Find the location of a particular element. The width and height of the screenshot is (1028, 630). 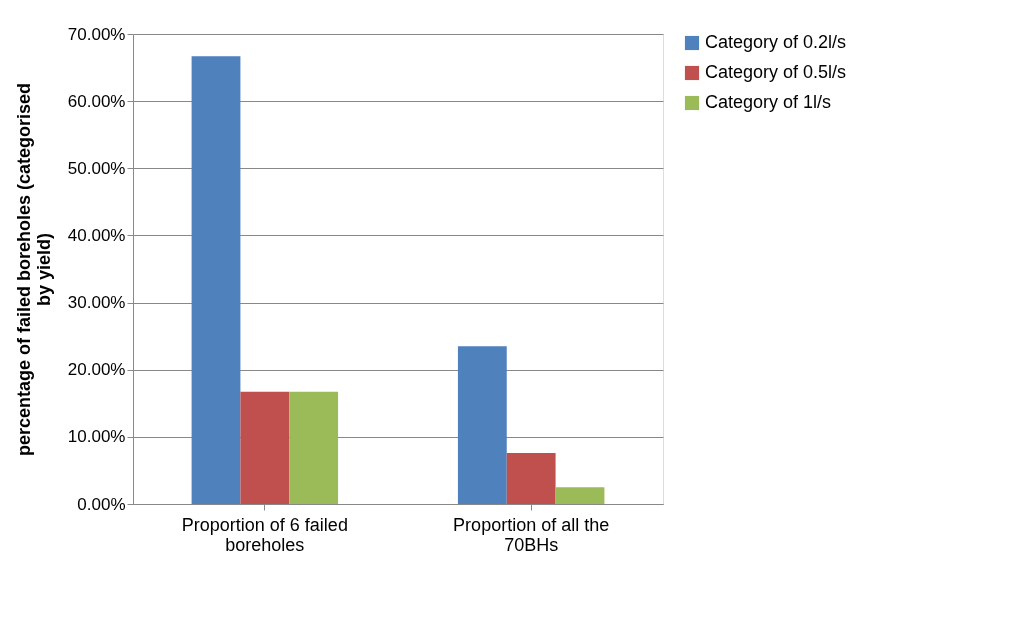

y-tick-label: 60.00% is located at coordinates (96, 101).